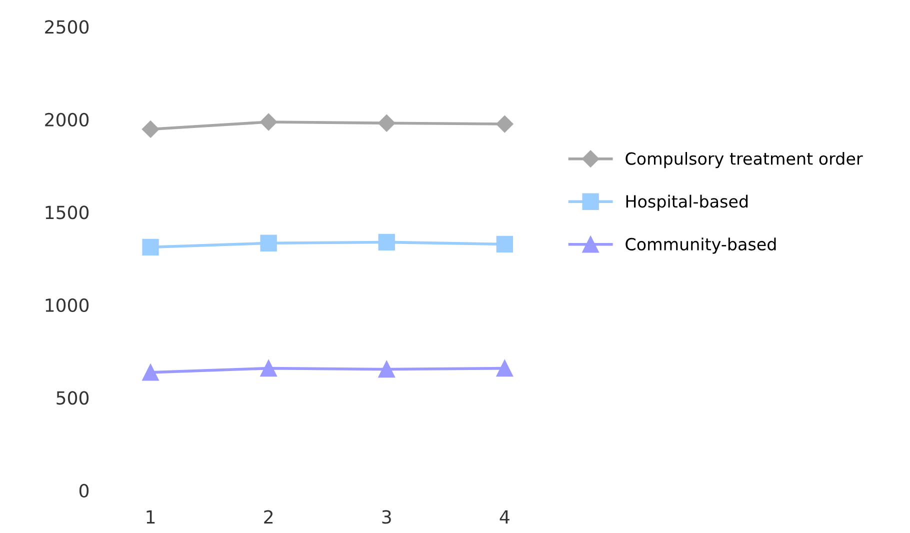 The image size is (910, 533). I want to click on x-tick-label: 1, so click(150, 517).